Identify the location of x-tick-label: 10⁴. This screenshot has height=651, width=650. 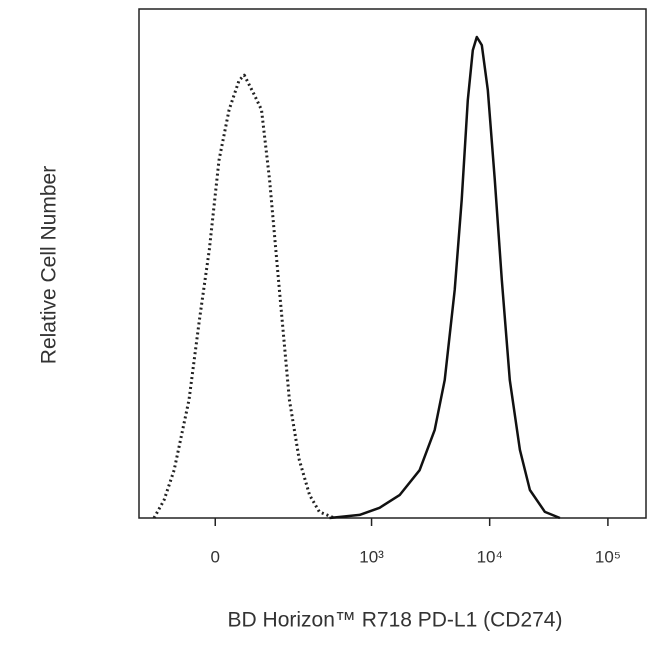
(490, 556).